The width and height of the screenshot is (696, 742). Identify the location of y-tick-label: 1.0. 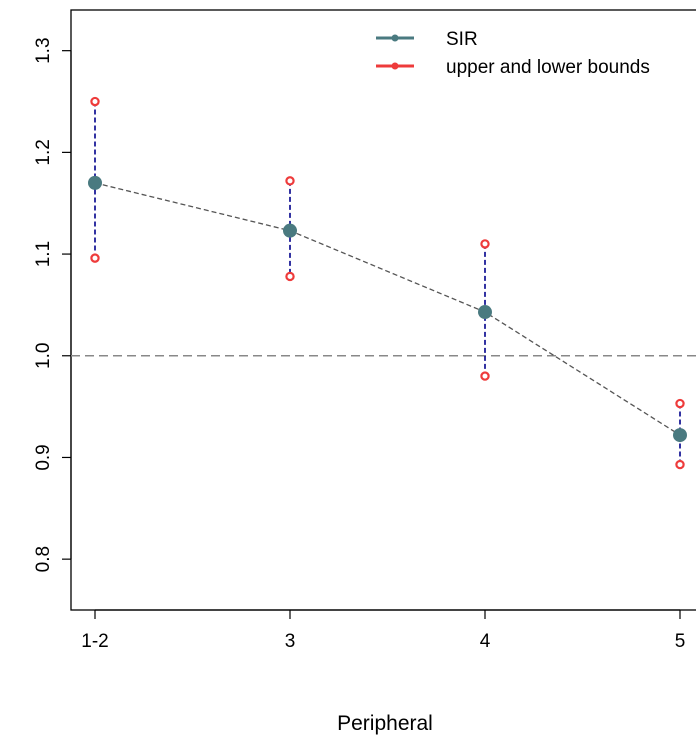
(43, 356).